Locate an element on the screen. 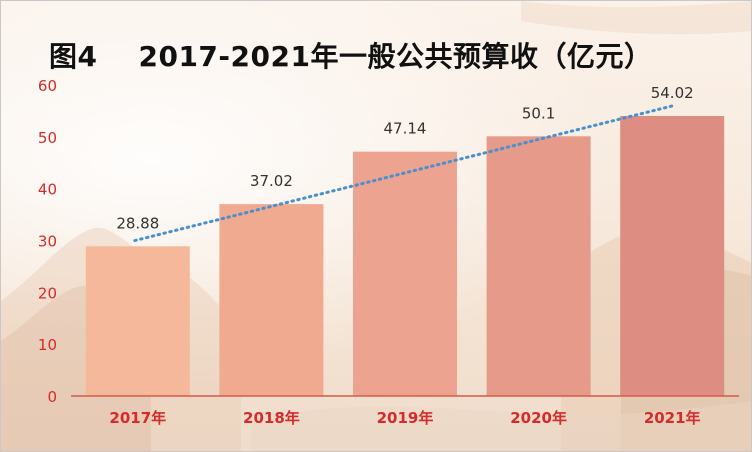 The image size is (752, 452). x-tick-label: 2020年 is located at coordinates (538, 418).